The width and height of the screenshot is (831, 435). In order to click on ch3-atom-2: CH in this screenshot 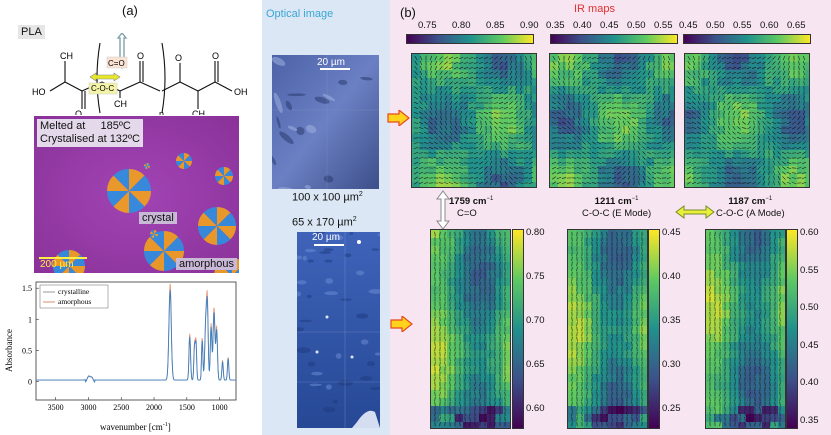, I will do `click(120, 104)`.